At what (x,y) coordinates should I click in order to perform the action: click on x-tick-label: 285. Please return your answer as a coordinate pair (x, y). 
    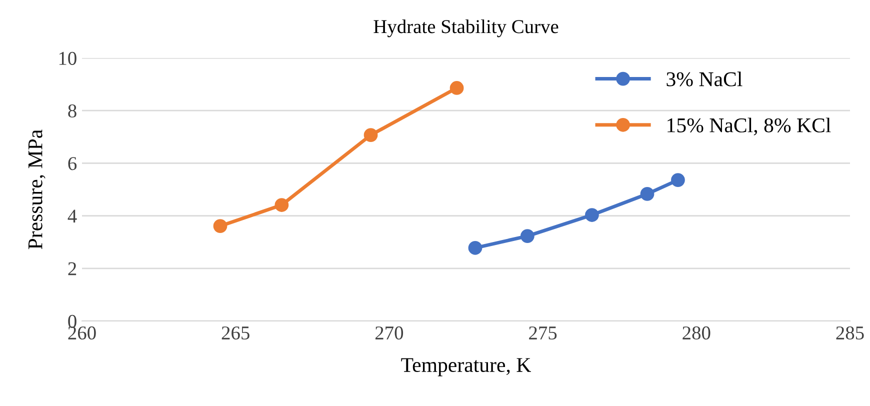
    Looking at the image, I should click on (850, 333).